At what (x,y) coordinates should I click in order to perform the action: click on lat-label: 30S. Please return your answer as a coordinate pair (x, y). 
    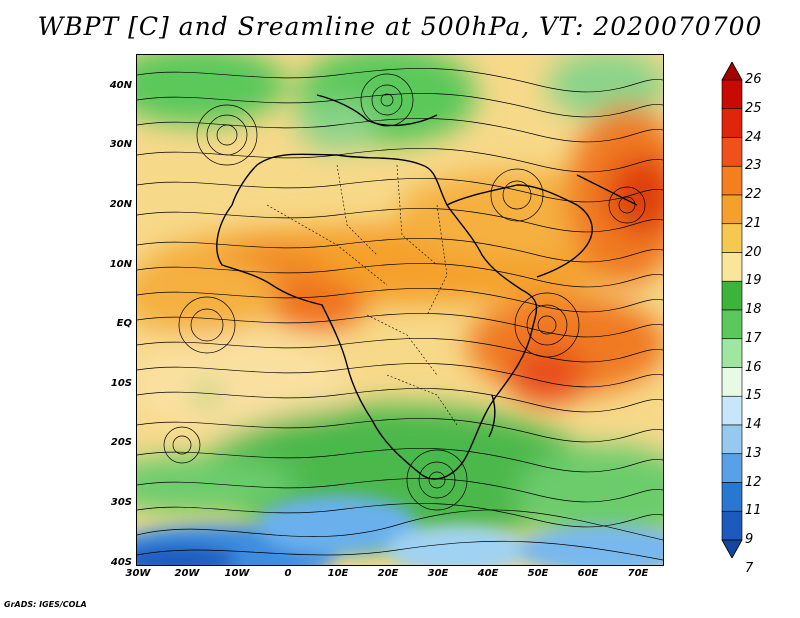
    Looking at the image, I should click on (121, 502).